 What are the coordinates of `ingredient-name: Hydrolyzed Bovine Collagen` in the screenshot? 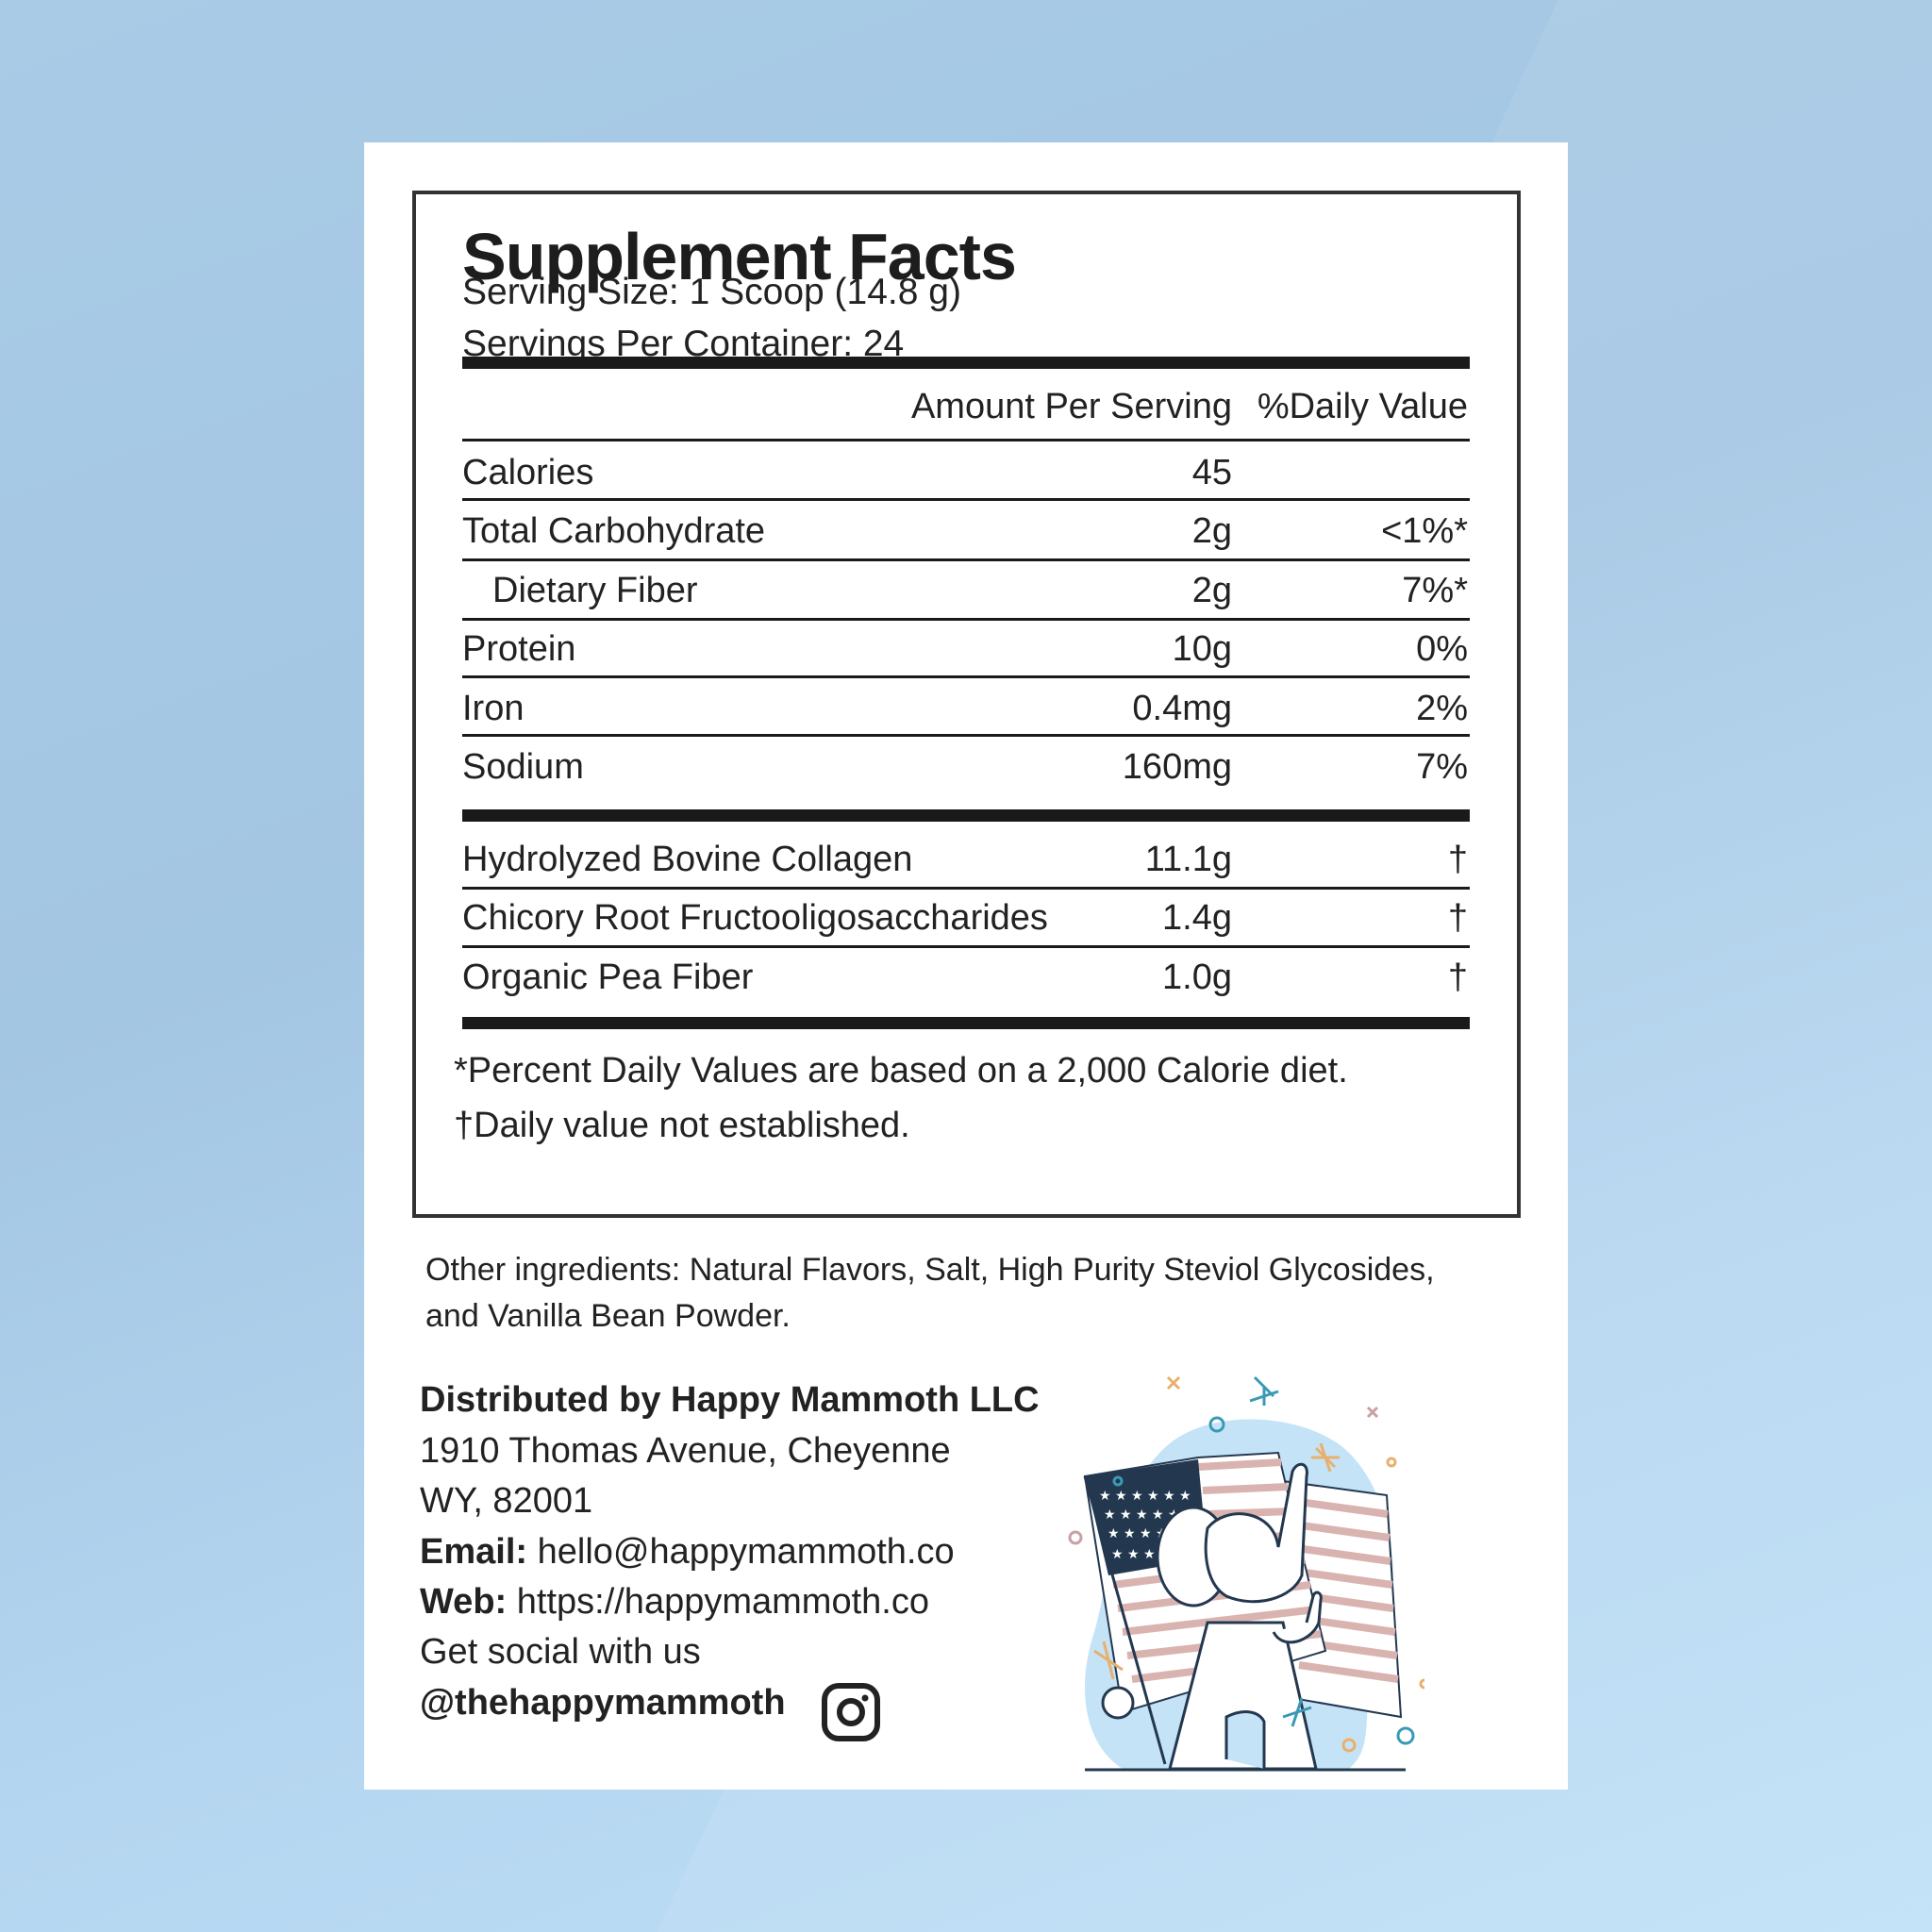 It's located at (687, 860).